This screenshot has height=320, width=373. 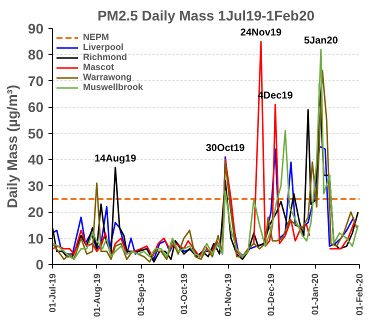 I want to click on annotation: 14Aug19, so click(x=115, y=158).